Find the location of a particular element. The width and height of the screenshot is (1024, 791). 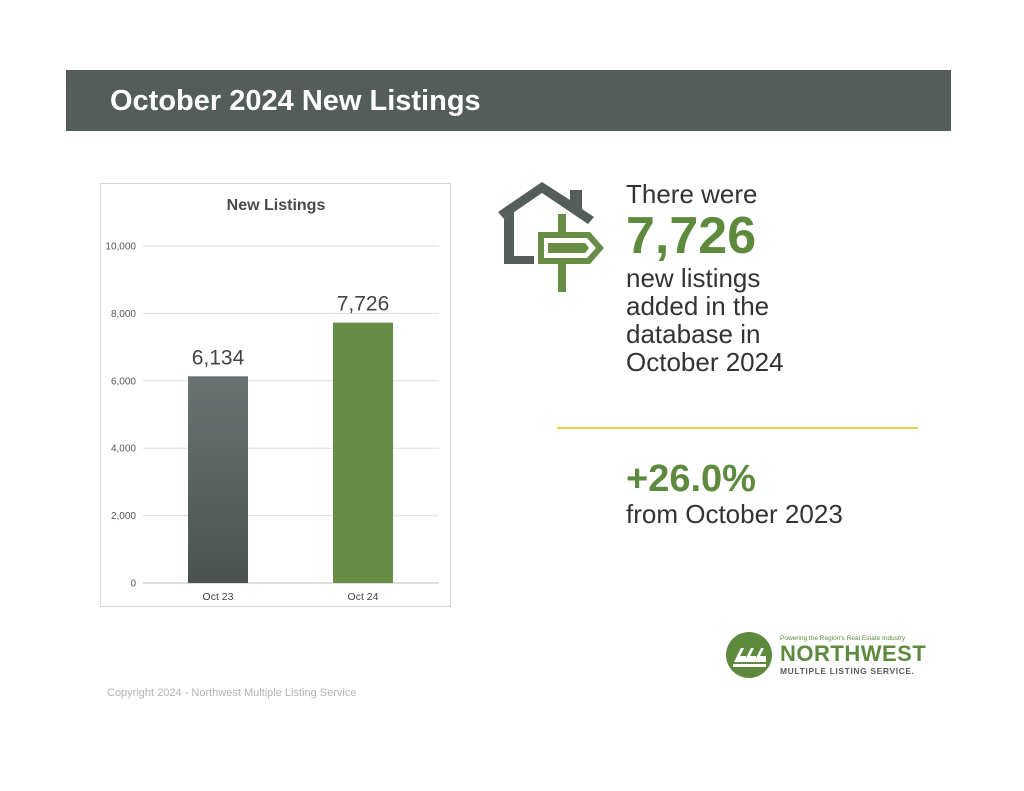

x-tick-label: Oct 24 is located at coordinates (363, 597).